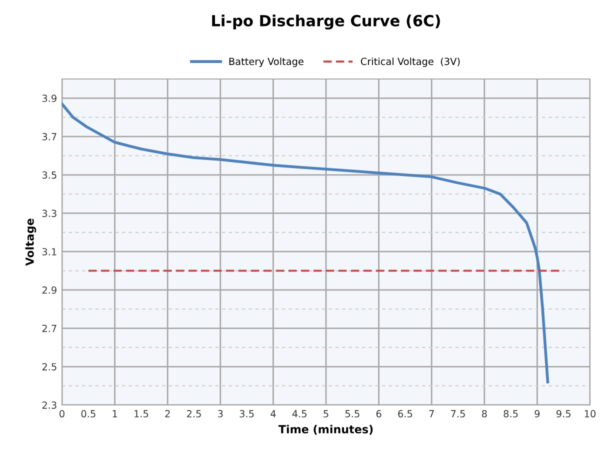 The image size is (603, 457). Describe the element at coordinates (114, 414) in the screenshot. I see `x-tick-label: 1` at that location.